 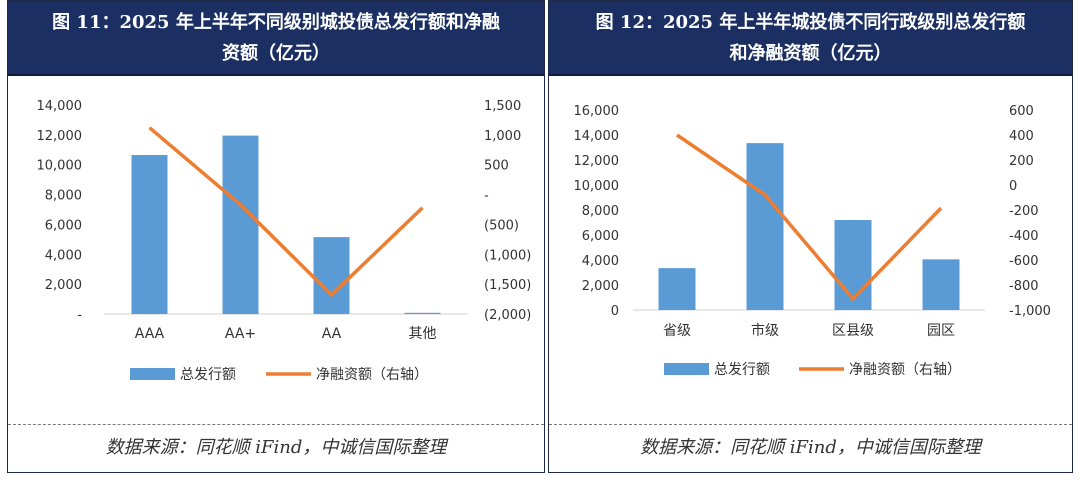 I want to click on chart-title: 图 12：2025 年上半年城投债不同行政级别总发行额 和净融资额（亿元）, so click(x=810, y=38).